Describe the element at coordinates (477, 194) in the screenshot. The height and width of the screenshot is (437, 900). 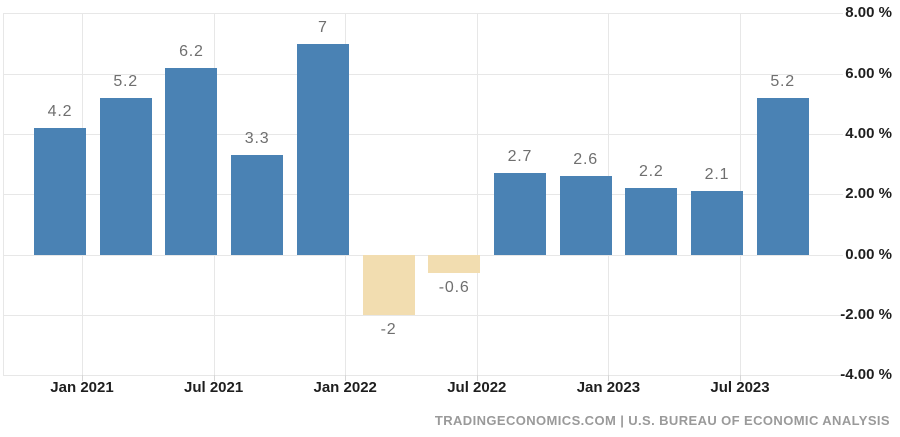
I see `x-gridline` at that location.